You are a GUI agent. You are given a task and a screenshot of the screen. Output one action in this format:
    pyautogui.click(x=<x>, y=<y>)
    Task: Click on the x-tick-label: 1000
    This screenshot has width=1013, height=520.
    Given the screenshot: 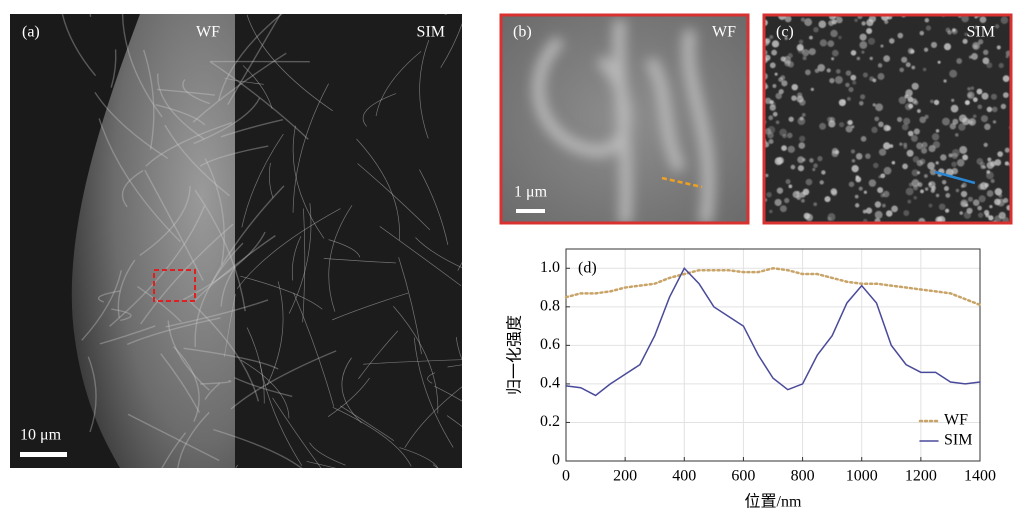 What is the action you would take?
    pyautogui.click(x=862, y=476)
    